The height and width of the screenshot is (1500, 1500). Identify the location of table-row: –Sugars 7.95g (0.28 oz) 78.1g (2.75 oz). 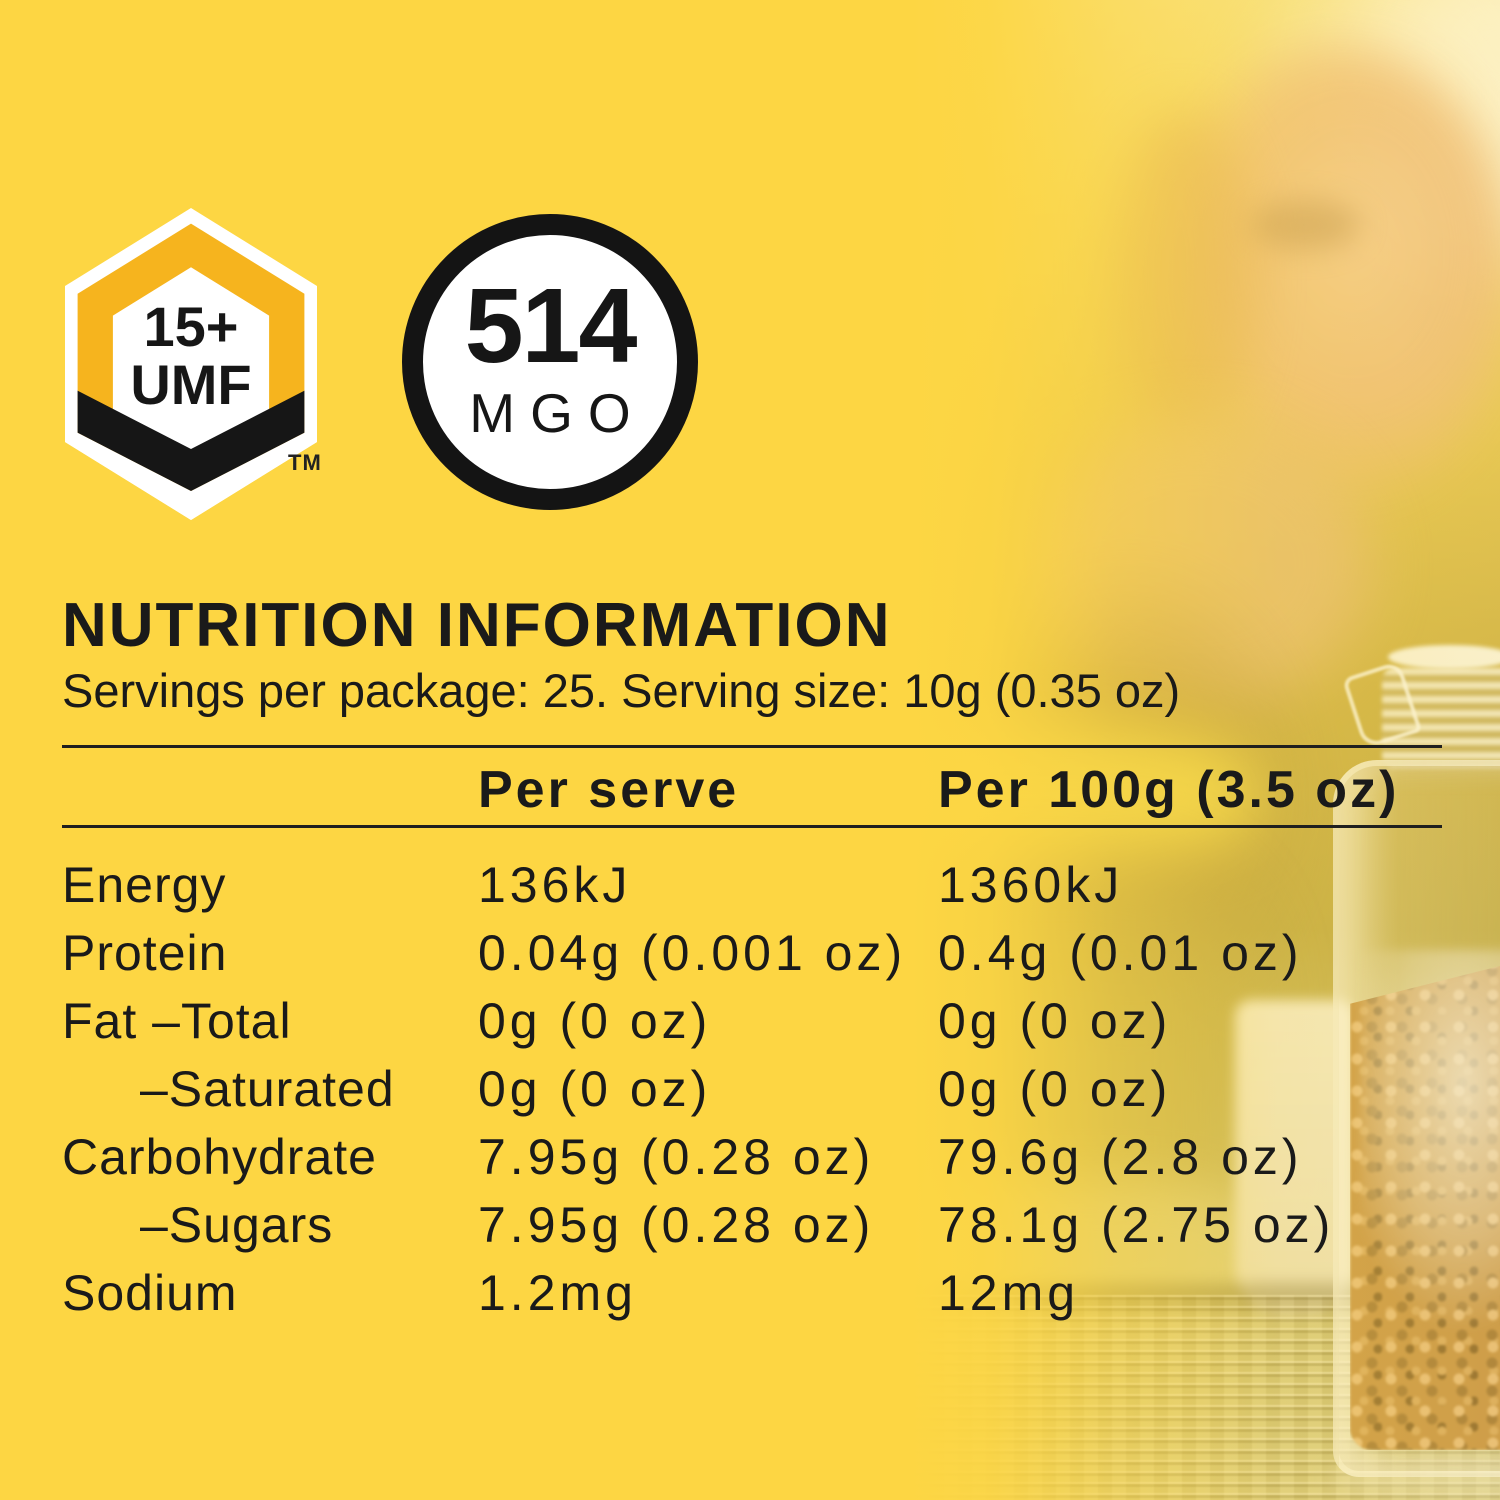
(750, 1230).